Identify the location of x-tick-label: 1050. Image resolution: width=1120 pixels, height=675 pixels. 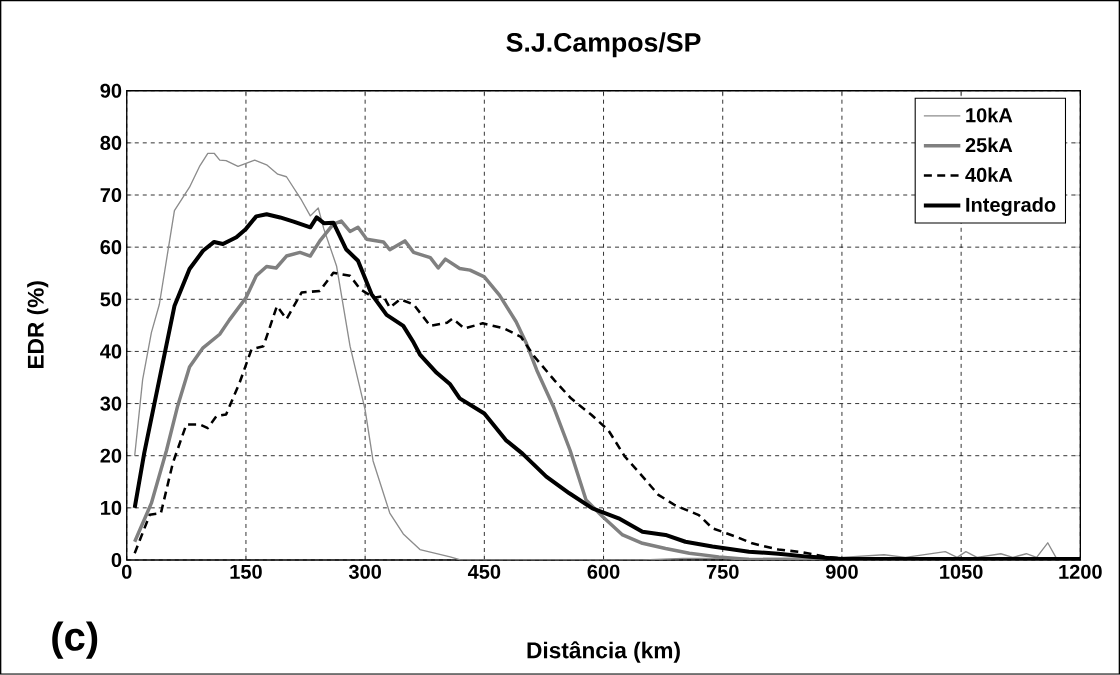
(961, 571).